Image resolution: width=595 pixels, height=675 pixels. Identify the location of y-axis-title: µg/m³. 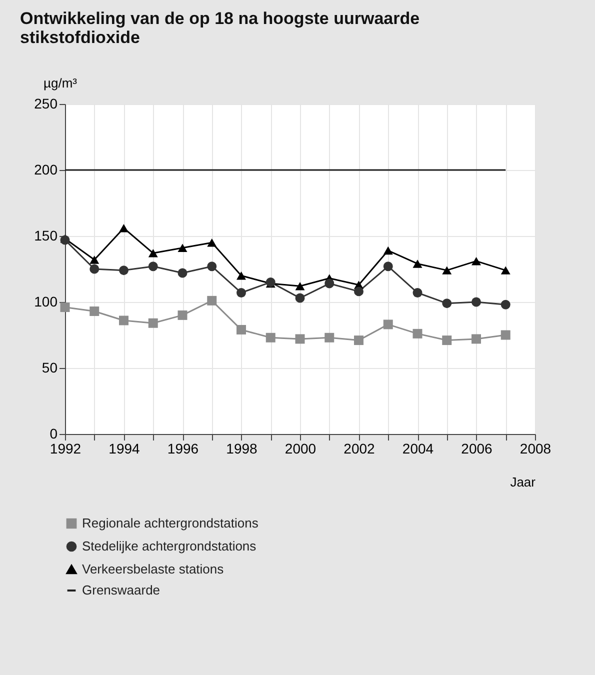
(61, 83).